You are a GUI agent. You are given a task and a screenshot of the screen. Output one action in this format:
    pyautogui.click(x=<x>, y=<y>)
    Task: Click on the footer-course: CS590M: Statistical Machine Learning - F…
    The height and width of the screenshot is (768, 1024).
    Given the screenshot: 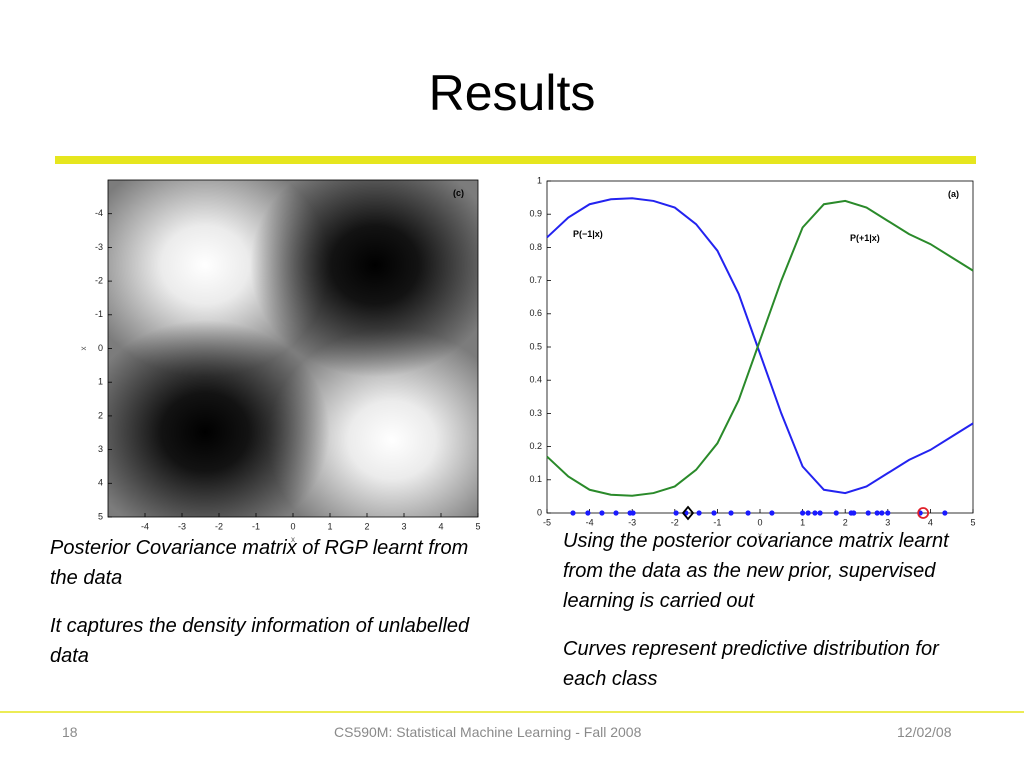 What is the action you would take?
    pyautogui.click(x=488, y=732)
    